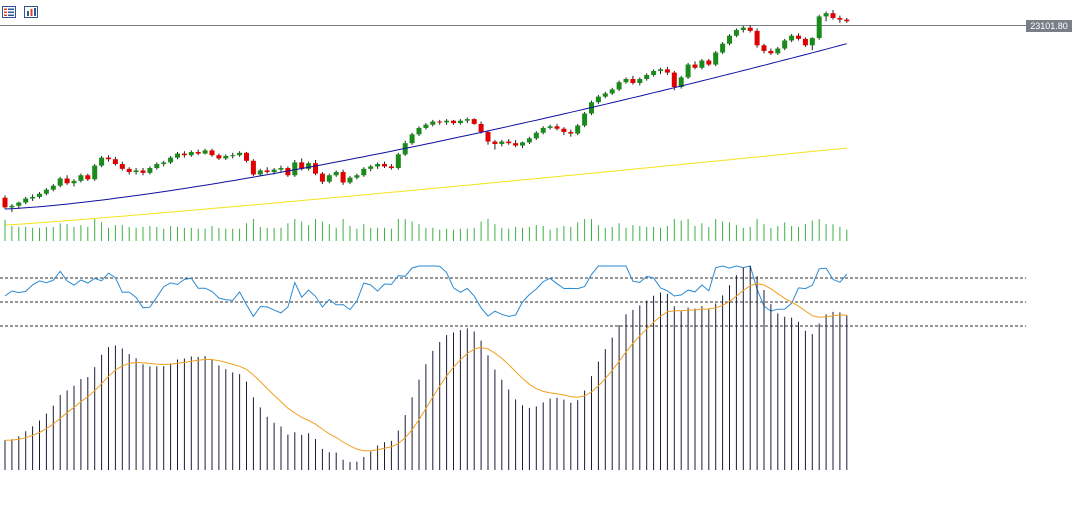 The image size is (1079, 505). What do you see at coordinates (425, 186) in the screenshot?
I see `moving-average-slow-line` at bounding box center [425, 186].